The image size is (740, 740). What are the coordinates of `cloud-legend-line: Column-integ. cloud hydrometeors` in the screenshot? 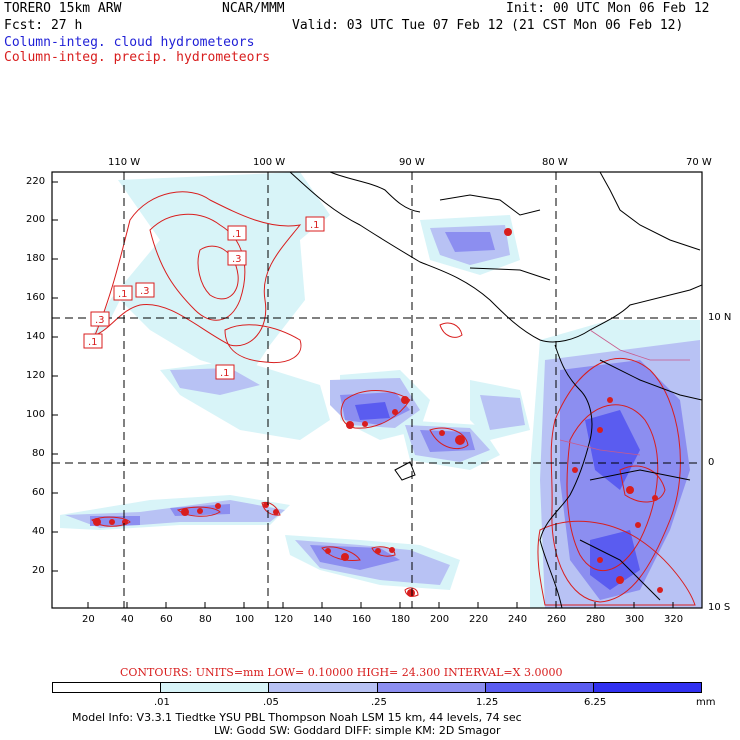 It's located at (129, 42).